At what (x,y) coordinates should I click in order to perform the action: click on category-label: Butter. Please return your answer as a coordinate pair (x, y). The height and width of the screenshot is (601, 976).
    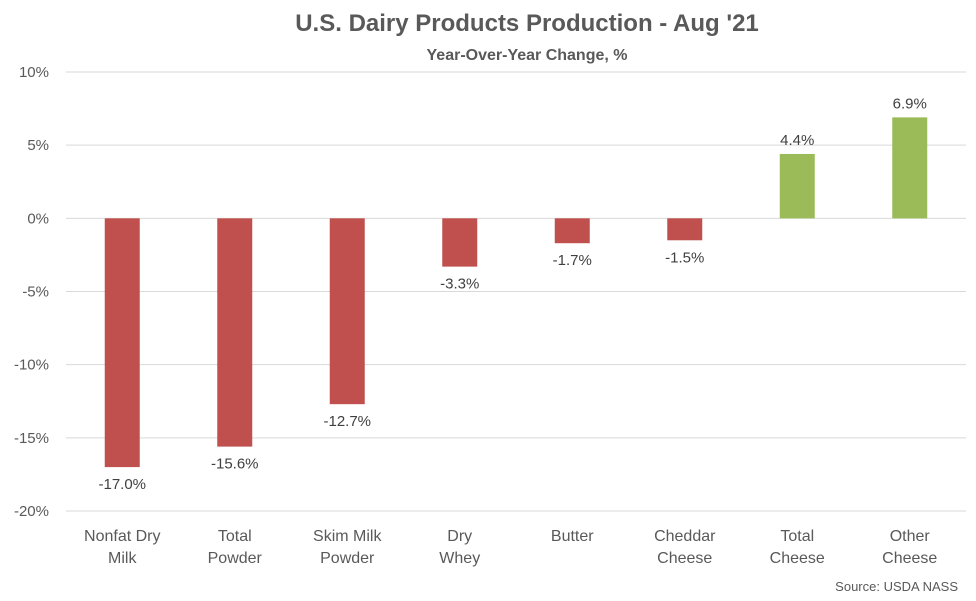
    Looking at the image, I should click on (572, 536).